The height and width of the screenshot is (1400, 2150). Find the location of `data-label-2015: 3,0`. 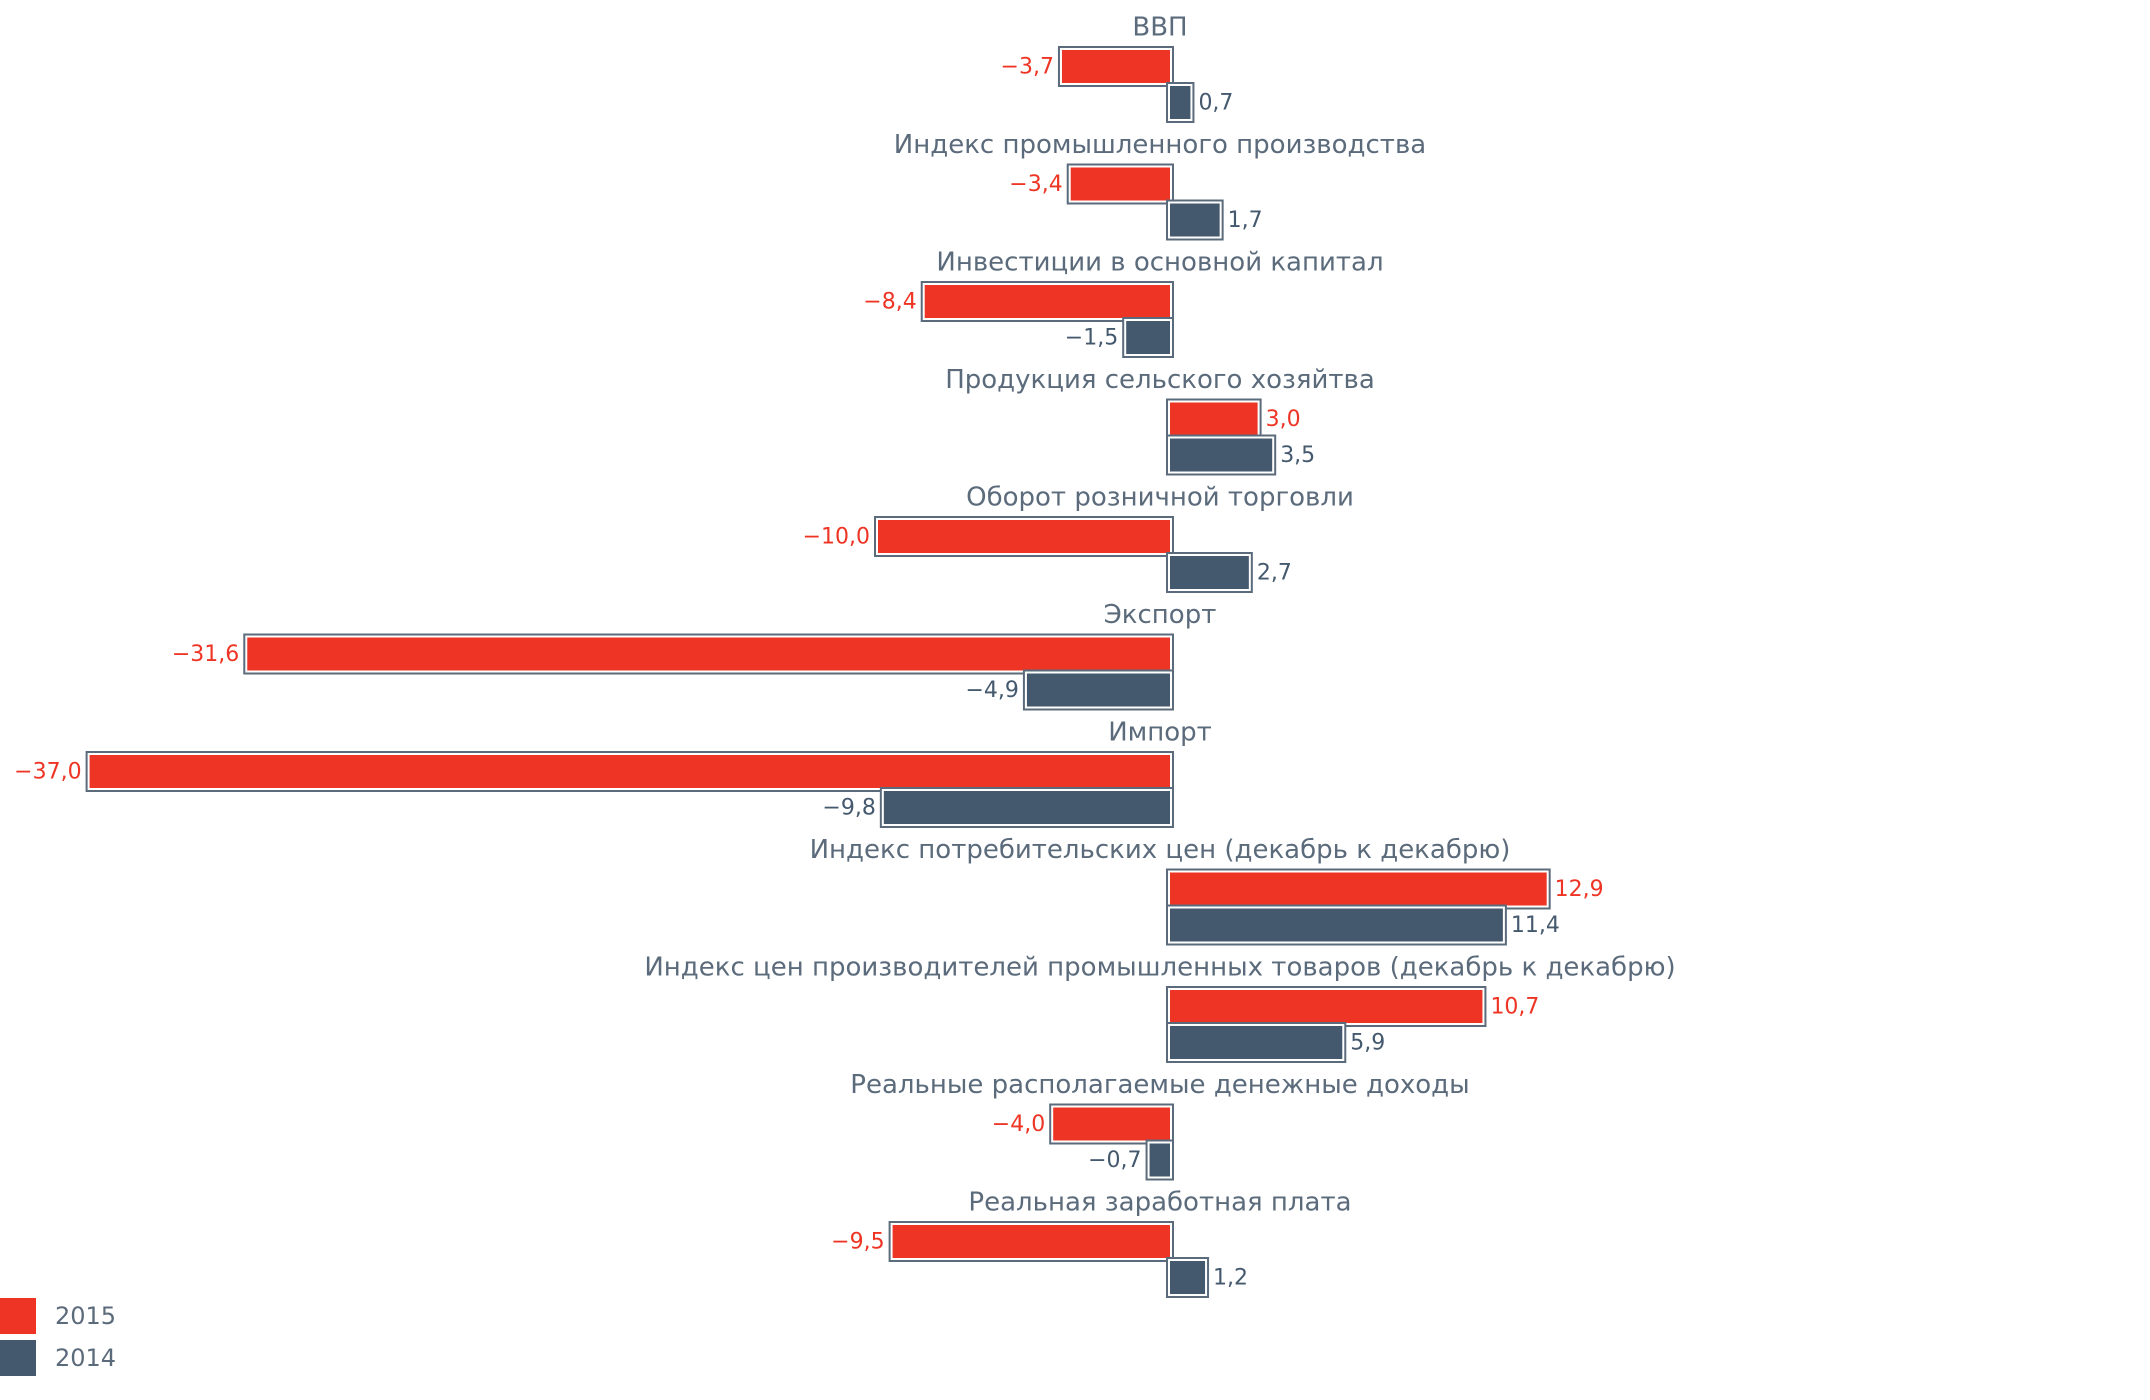

data-label-2015: 3,0 is located at coordinates (1283, 419).